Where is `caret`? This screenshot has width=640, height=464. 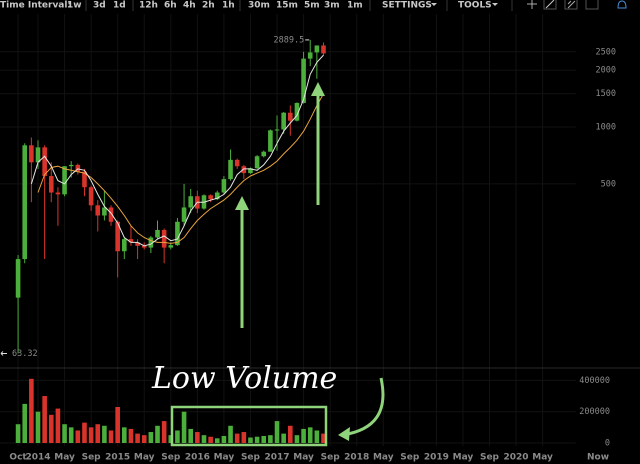 caret is located at coordinates (434, 4).